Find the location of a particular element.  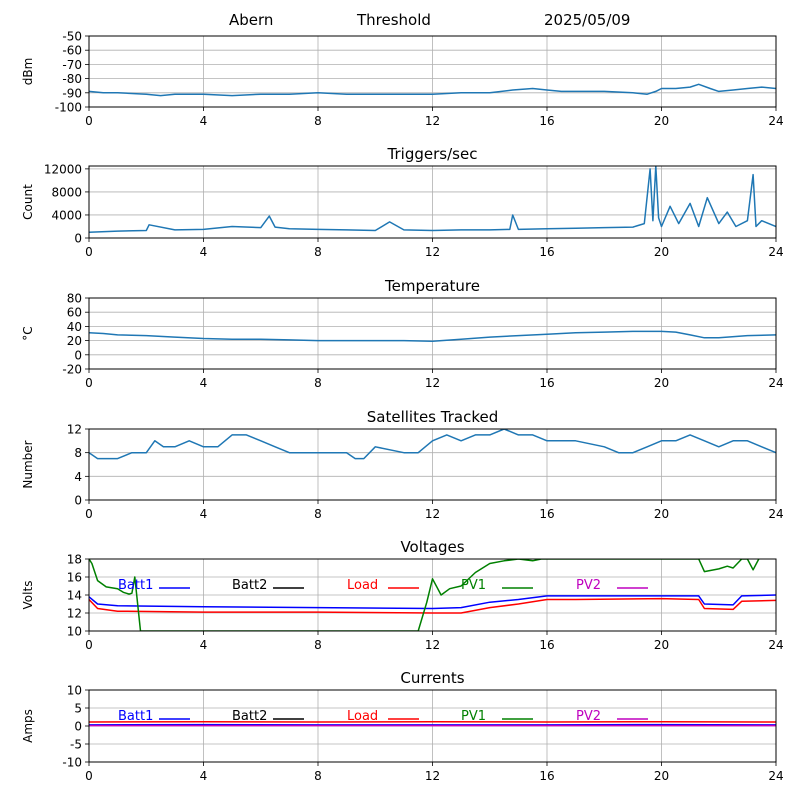

currents-xtick-label: 24 is located at coordinates (775, 776).